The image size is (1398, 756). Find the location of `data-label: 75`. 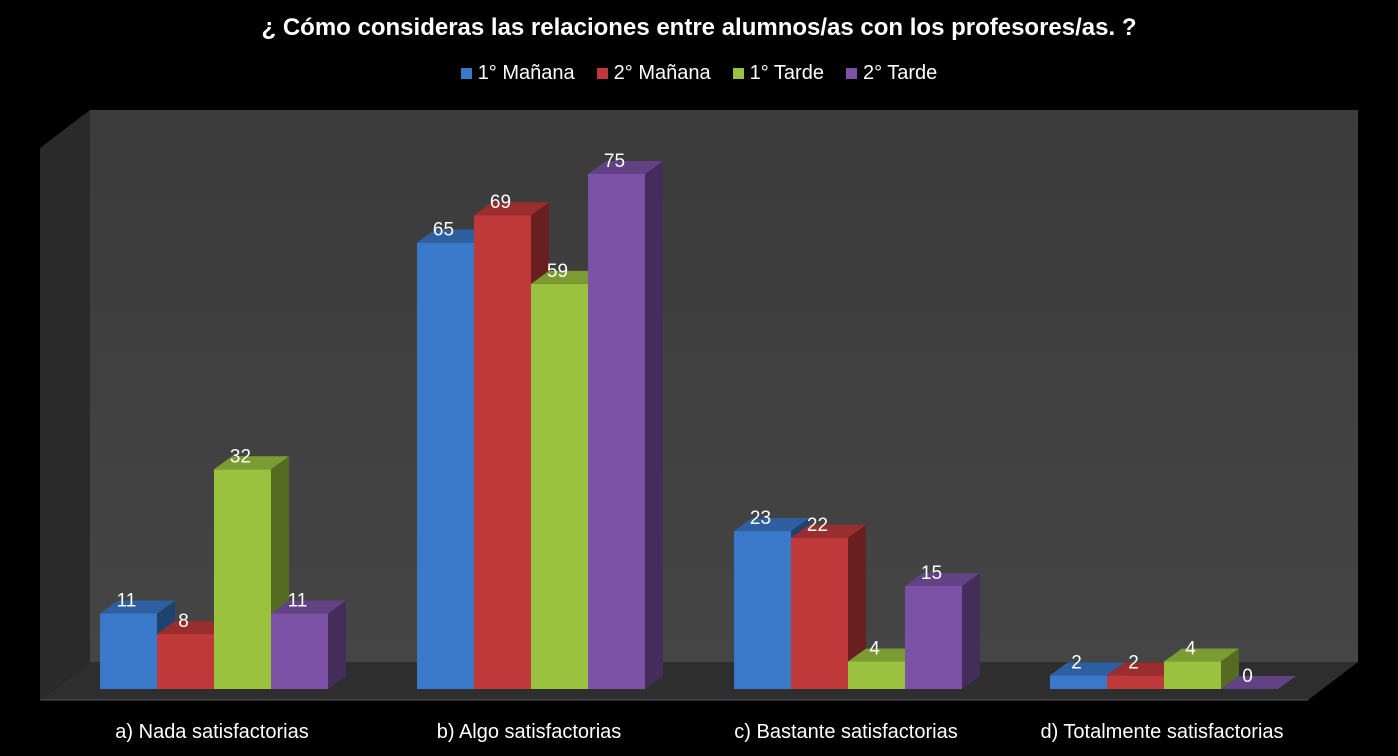

data-label: 75 is located at coordinates (614, 161).